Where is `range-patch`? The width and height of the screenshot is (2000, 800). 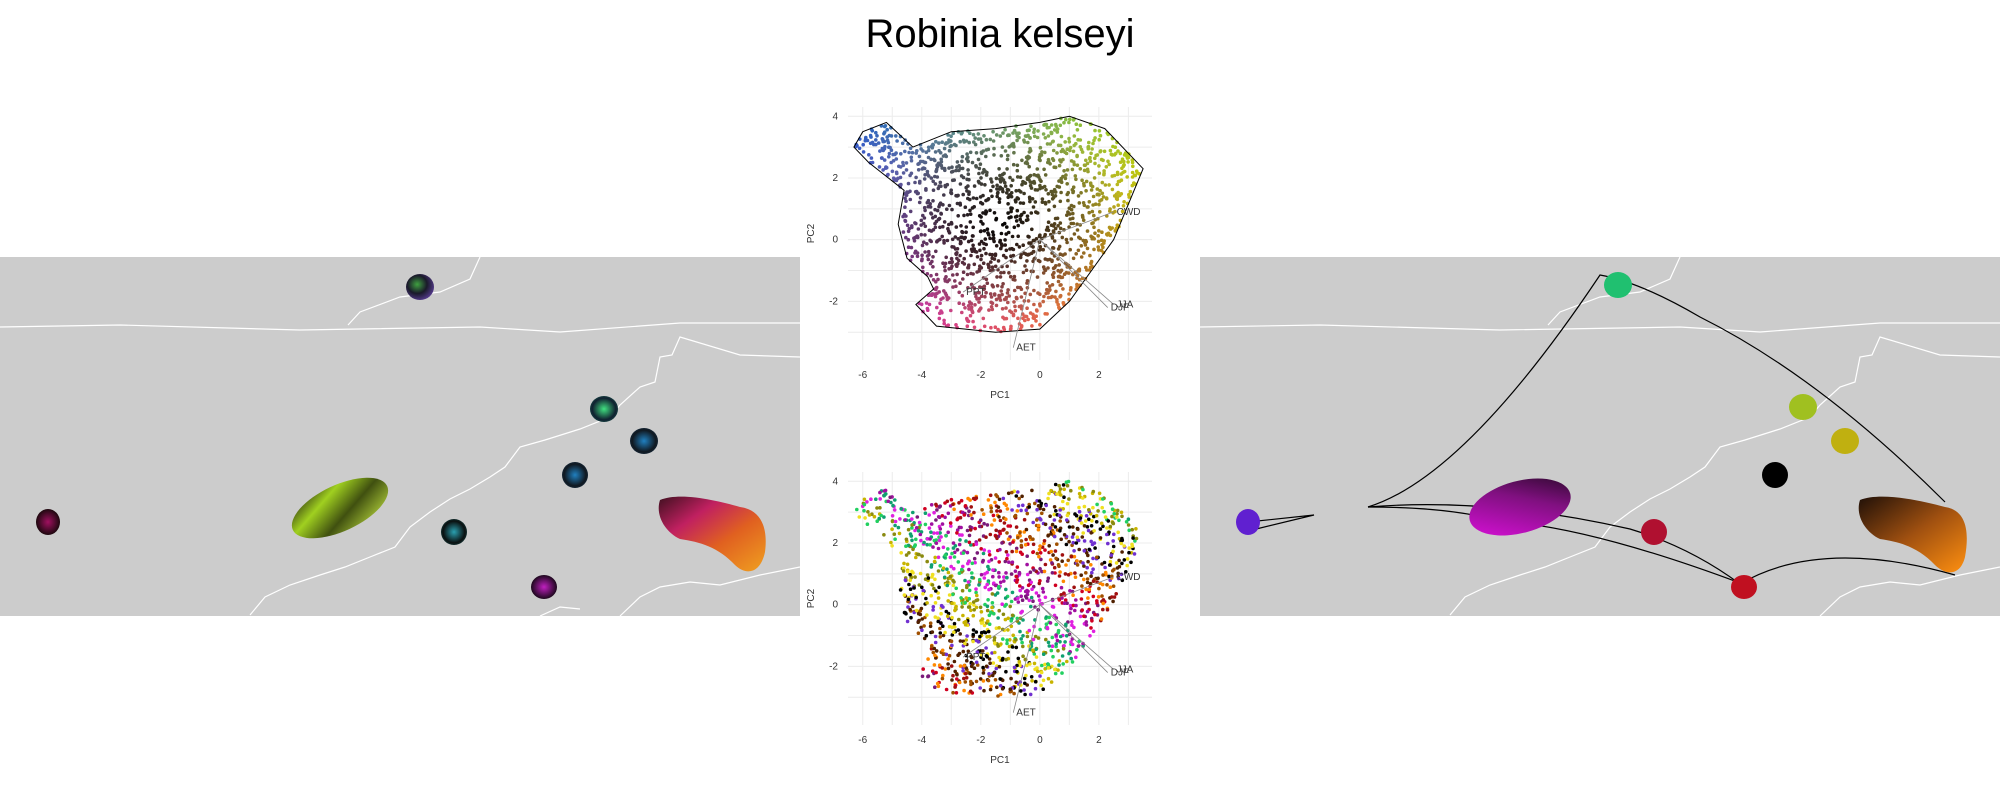 range-patch is located at coordinates (644, 441).